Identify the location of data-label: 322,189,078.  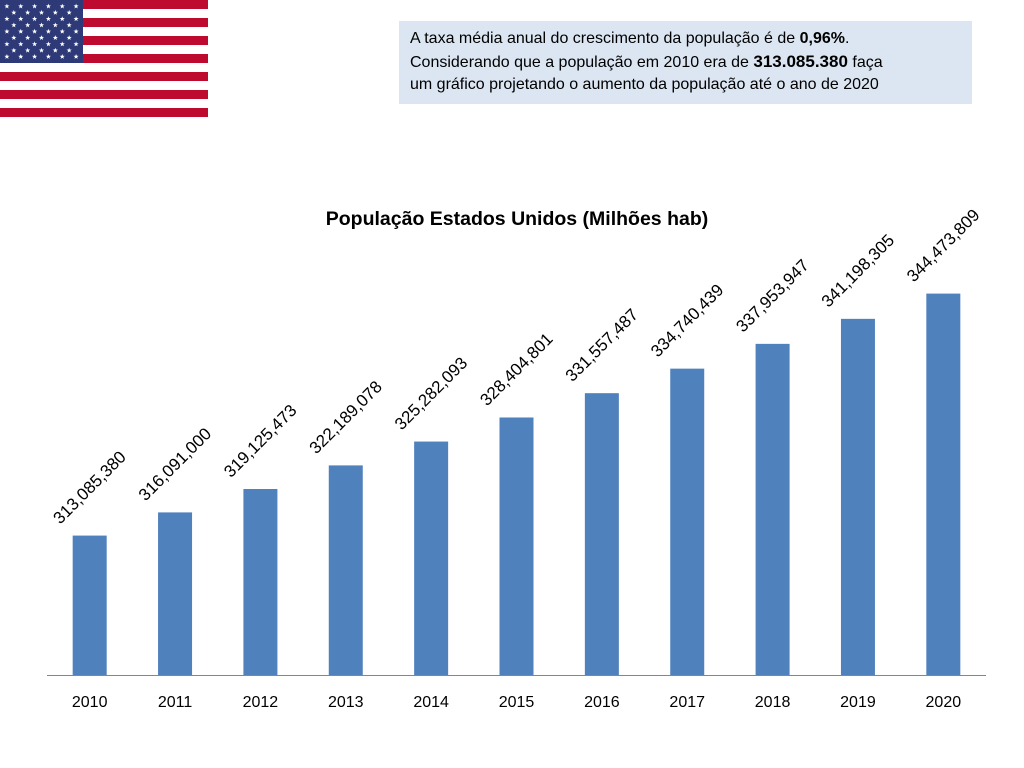
(346, 417).